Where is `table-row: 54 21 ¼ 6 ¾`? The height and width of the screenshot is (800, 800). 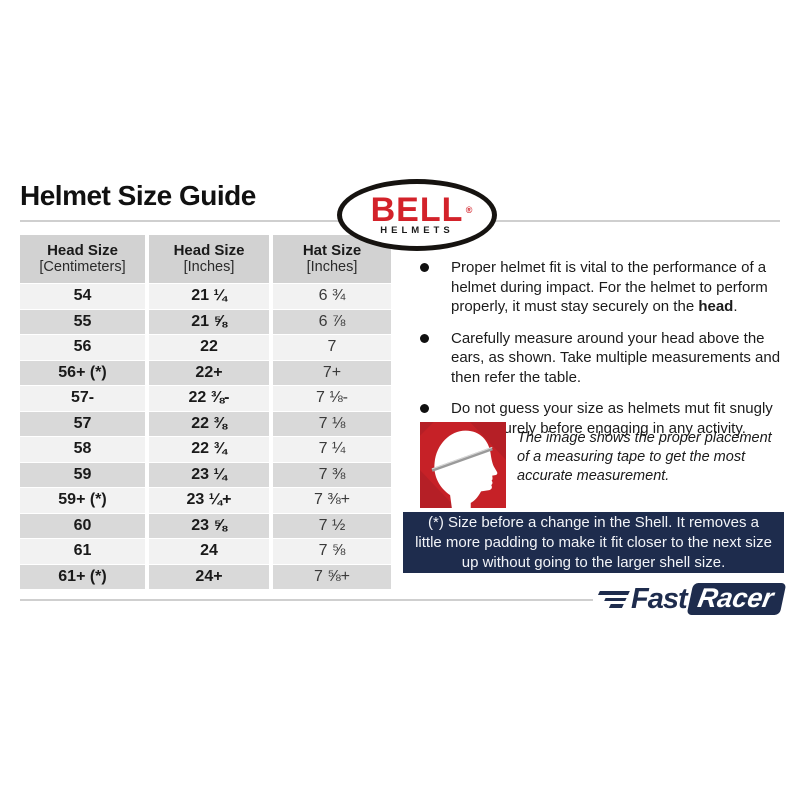
table-row: 54 21 ¼ 6 ¾ is located at coordinates (205, 296).